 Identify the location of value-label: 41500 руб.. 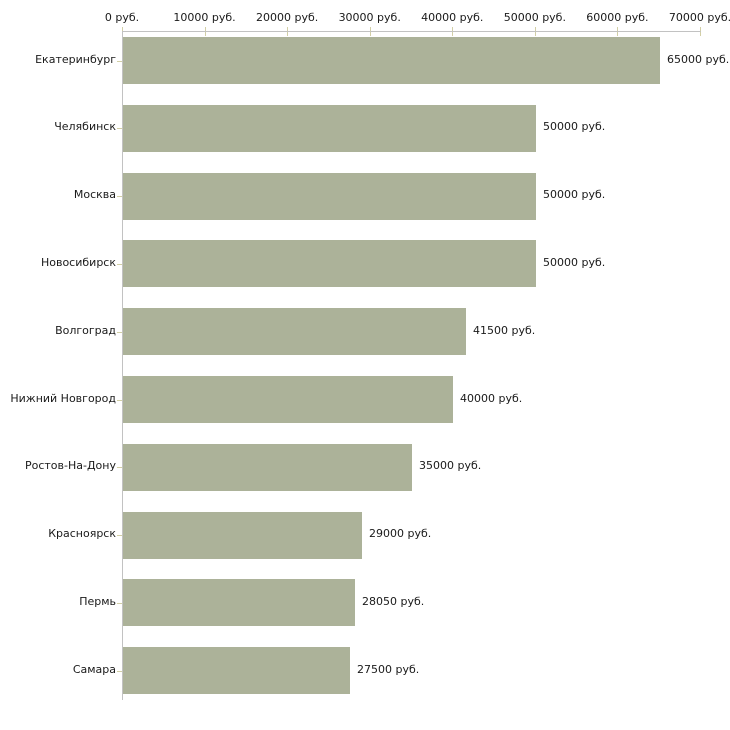
(504, 330).